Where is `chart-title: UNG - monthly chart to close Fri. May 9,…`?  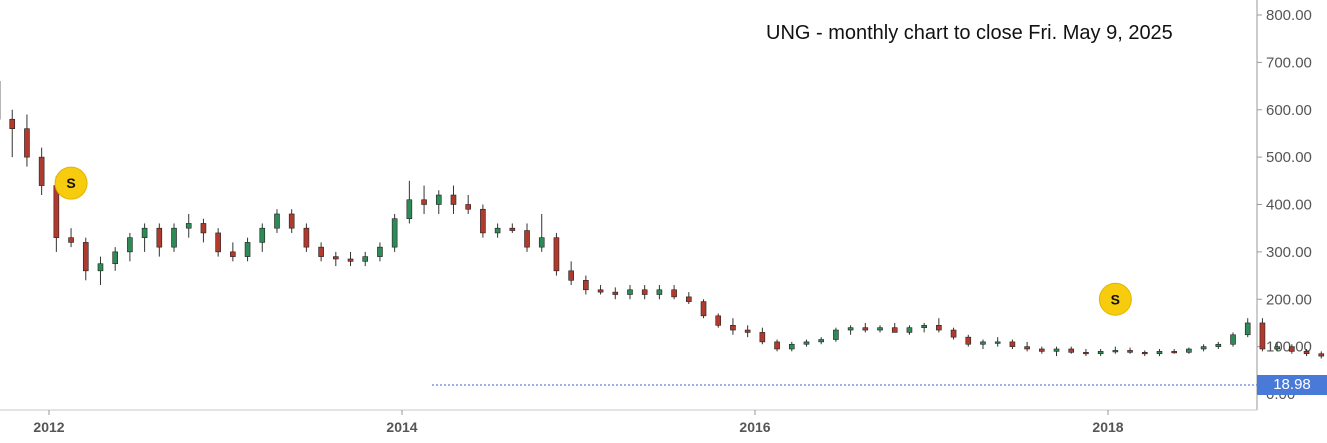 chart-title: UNG - monthly chart to close Fri. May 9,… is located at coordinates (969, 33).